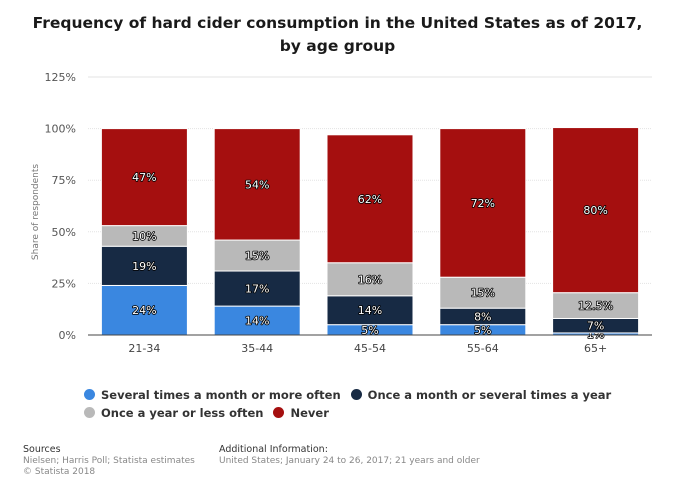 The height and width of the screenshot is (502, 675). I want to click on data-label: 80%, so click(595, 210).